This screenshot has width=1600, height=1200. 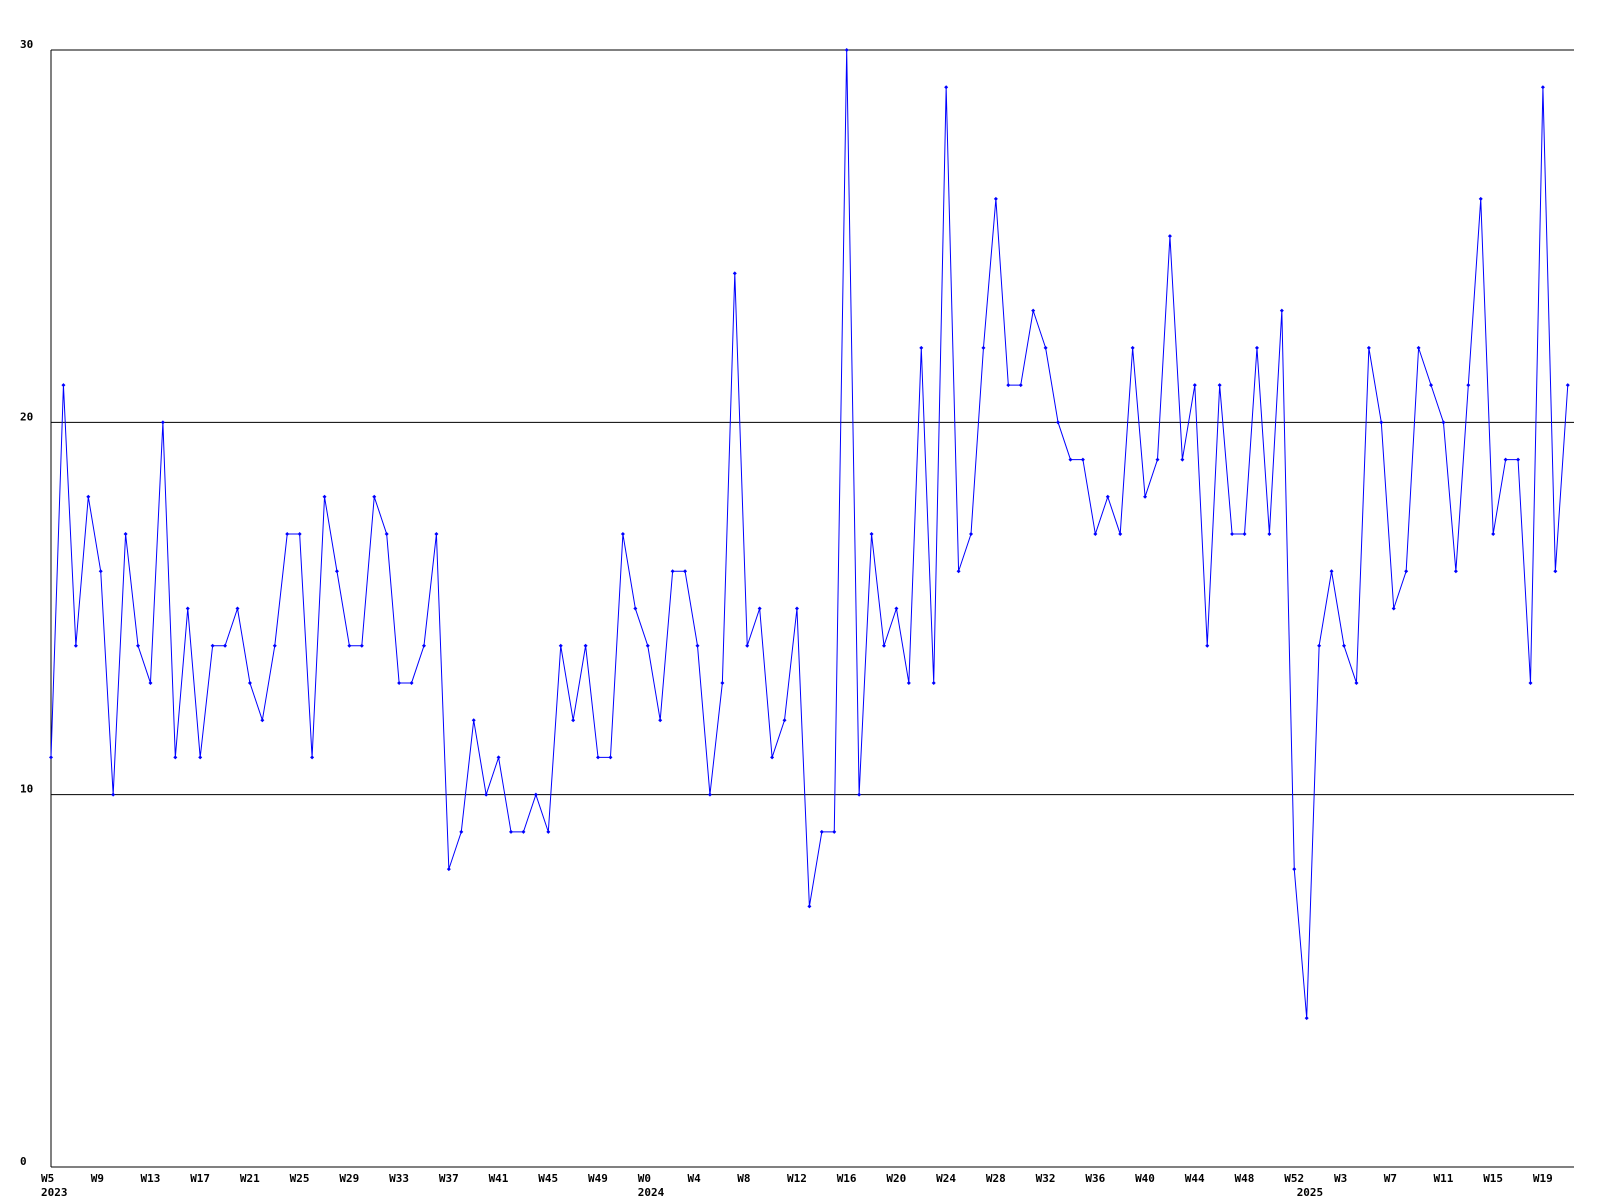 I want to click on x-tick-label: W33, so click(x=399, y=1178).